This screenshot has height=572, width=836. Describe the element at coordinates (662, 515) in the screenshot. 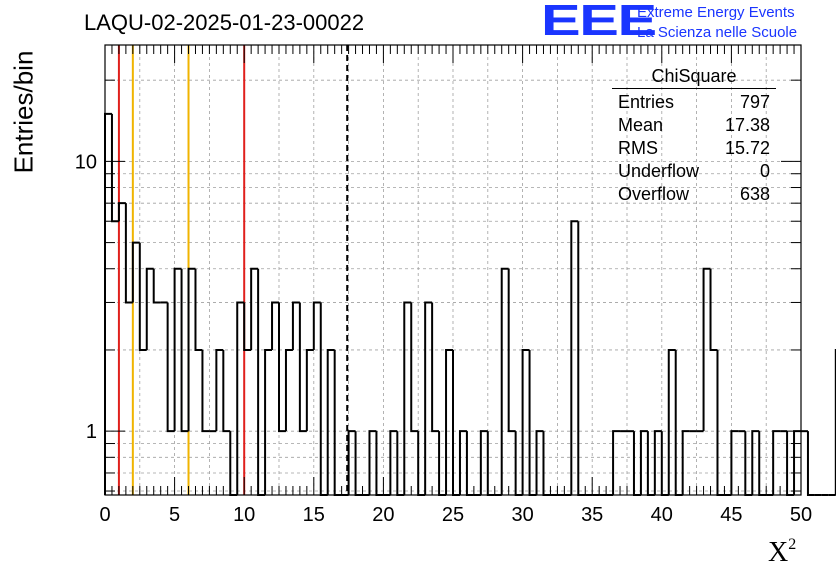

I see `x-tick-label: 40` at that location.